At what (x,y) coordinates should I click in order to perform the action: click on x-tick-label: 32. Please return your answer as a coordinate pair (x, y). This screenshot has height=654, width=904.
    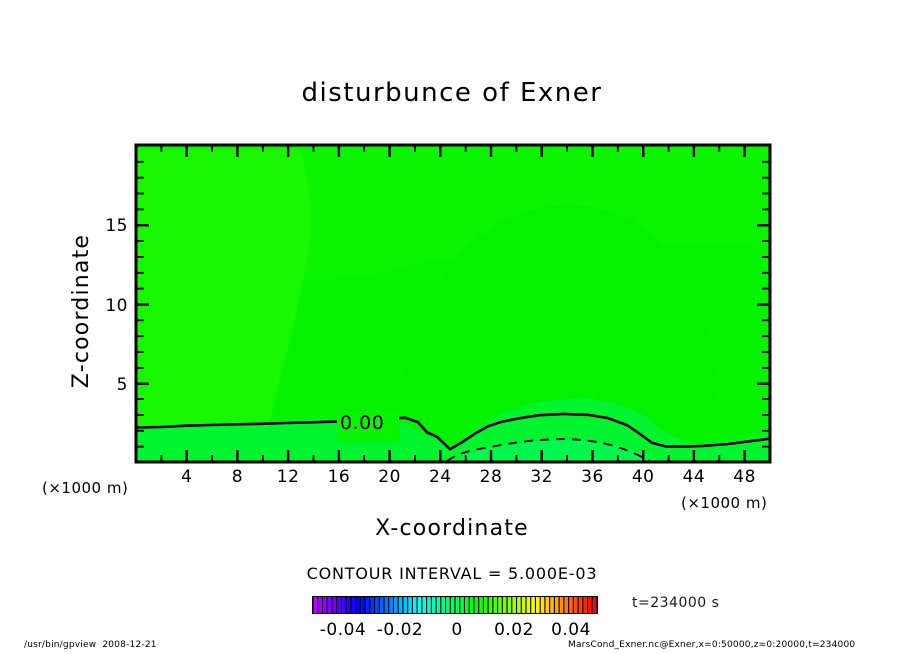
    Looking at the image, I should click on (541, 477).